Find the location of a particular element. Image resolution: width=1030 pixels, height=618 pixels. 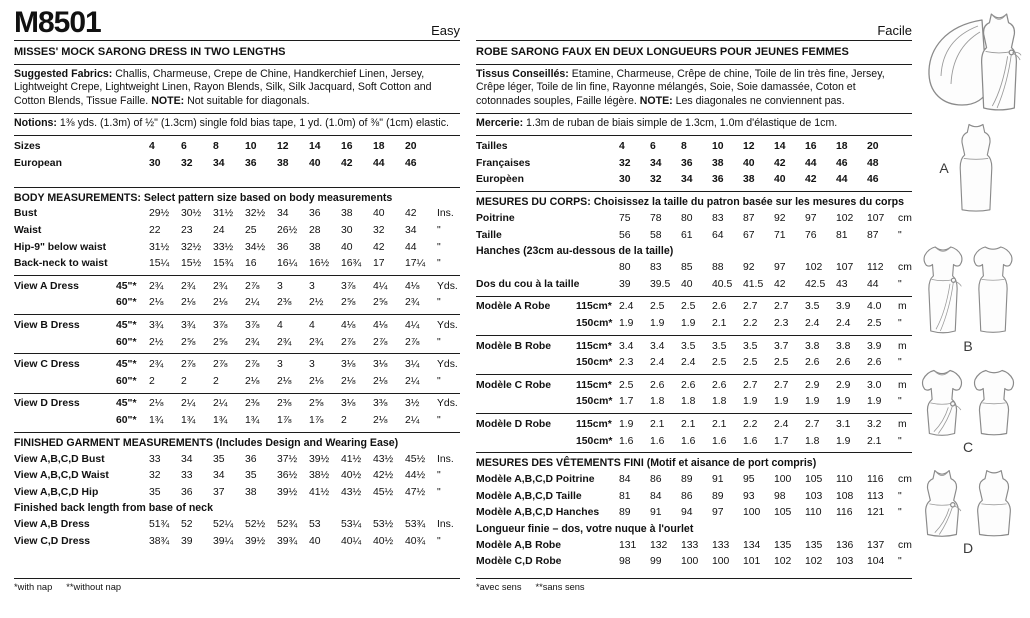

row-value: 3½ is located at coordinates (412, 404).